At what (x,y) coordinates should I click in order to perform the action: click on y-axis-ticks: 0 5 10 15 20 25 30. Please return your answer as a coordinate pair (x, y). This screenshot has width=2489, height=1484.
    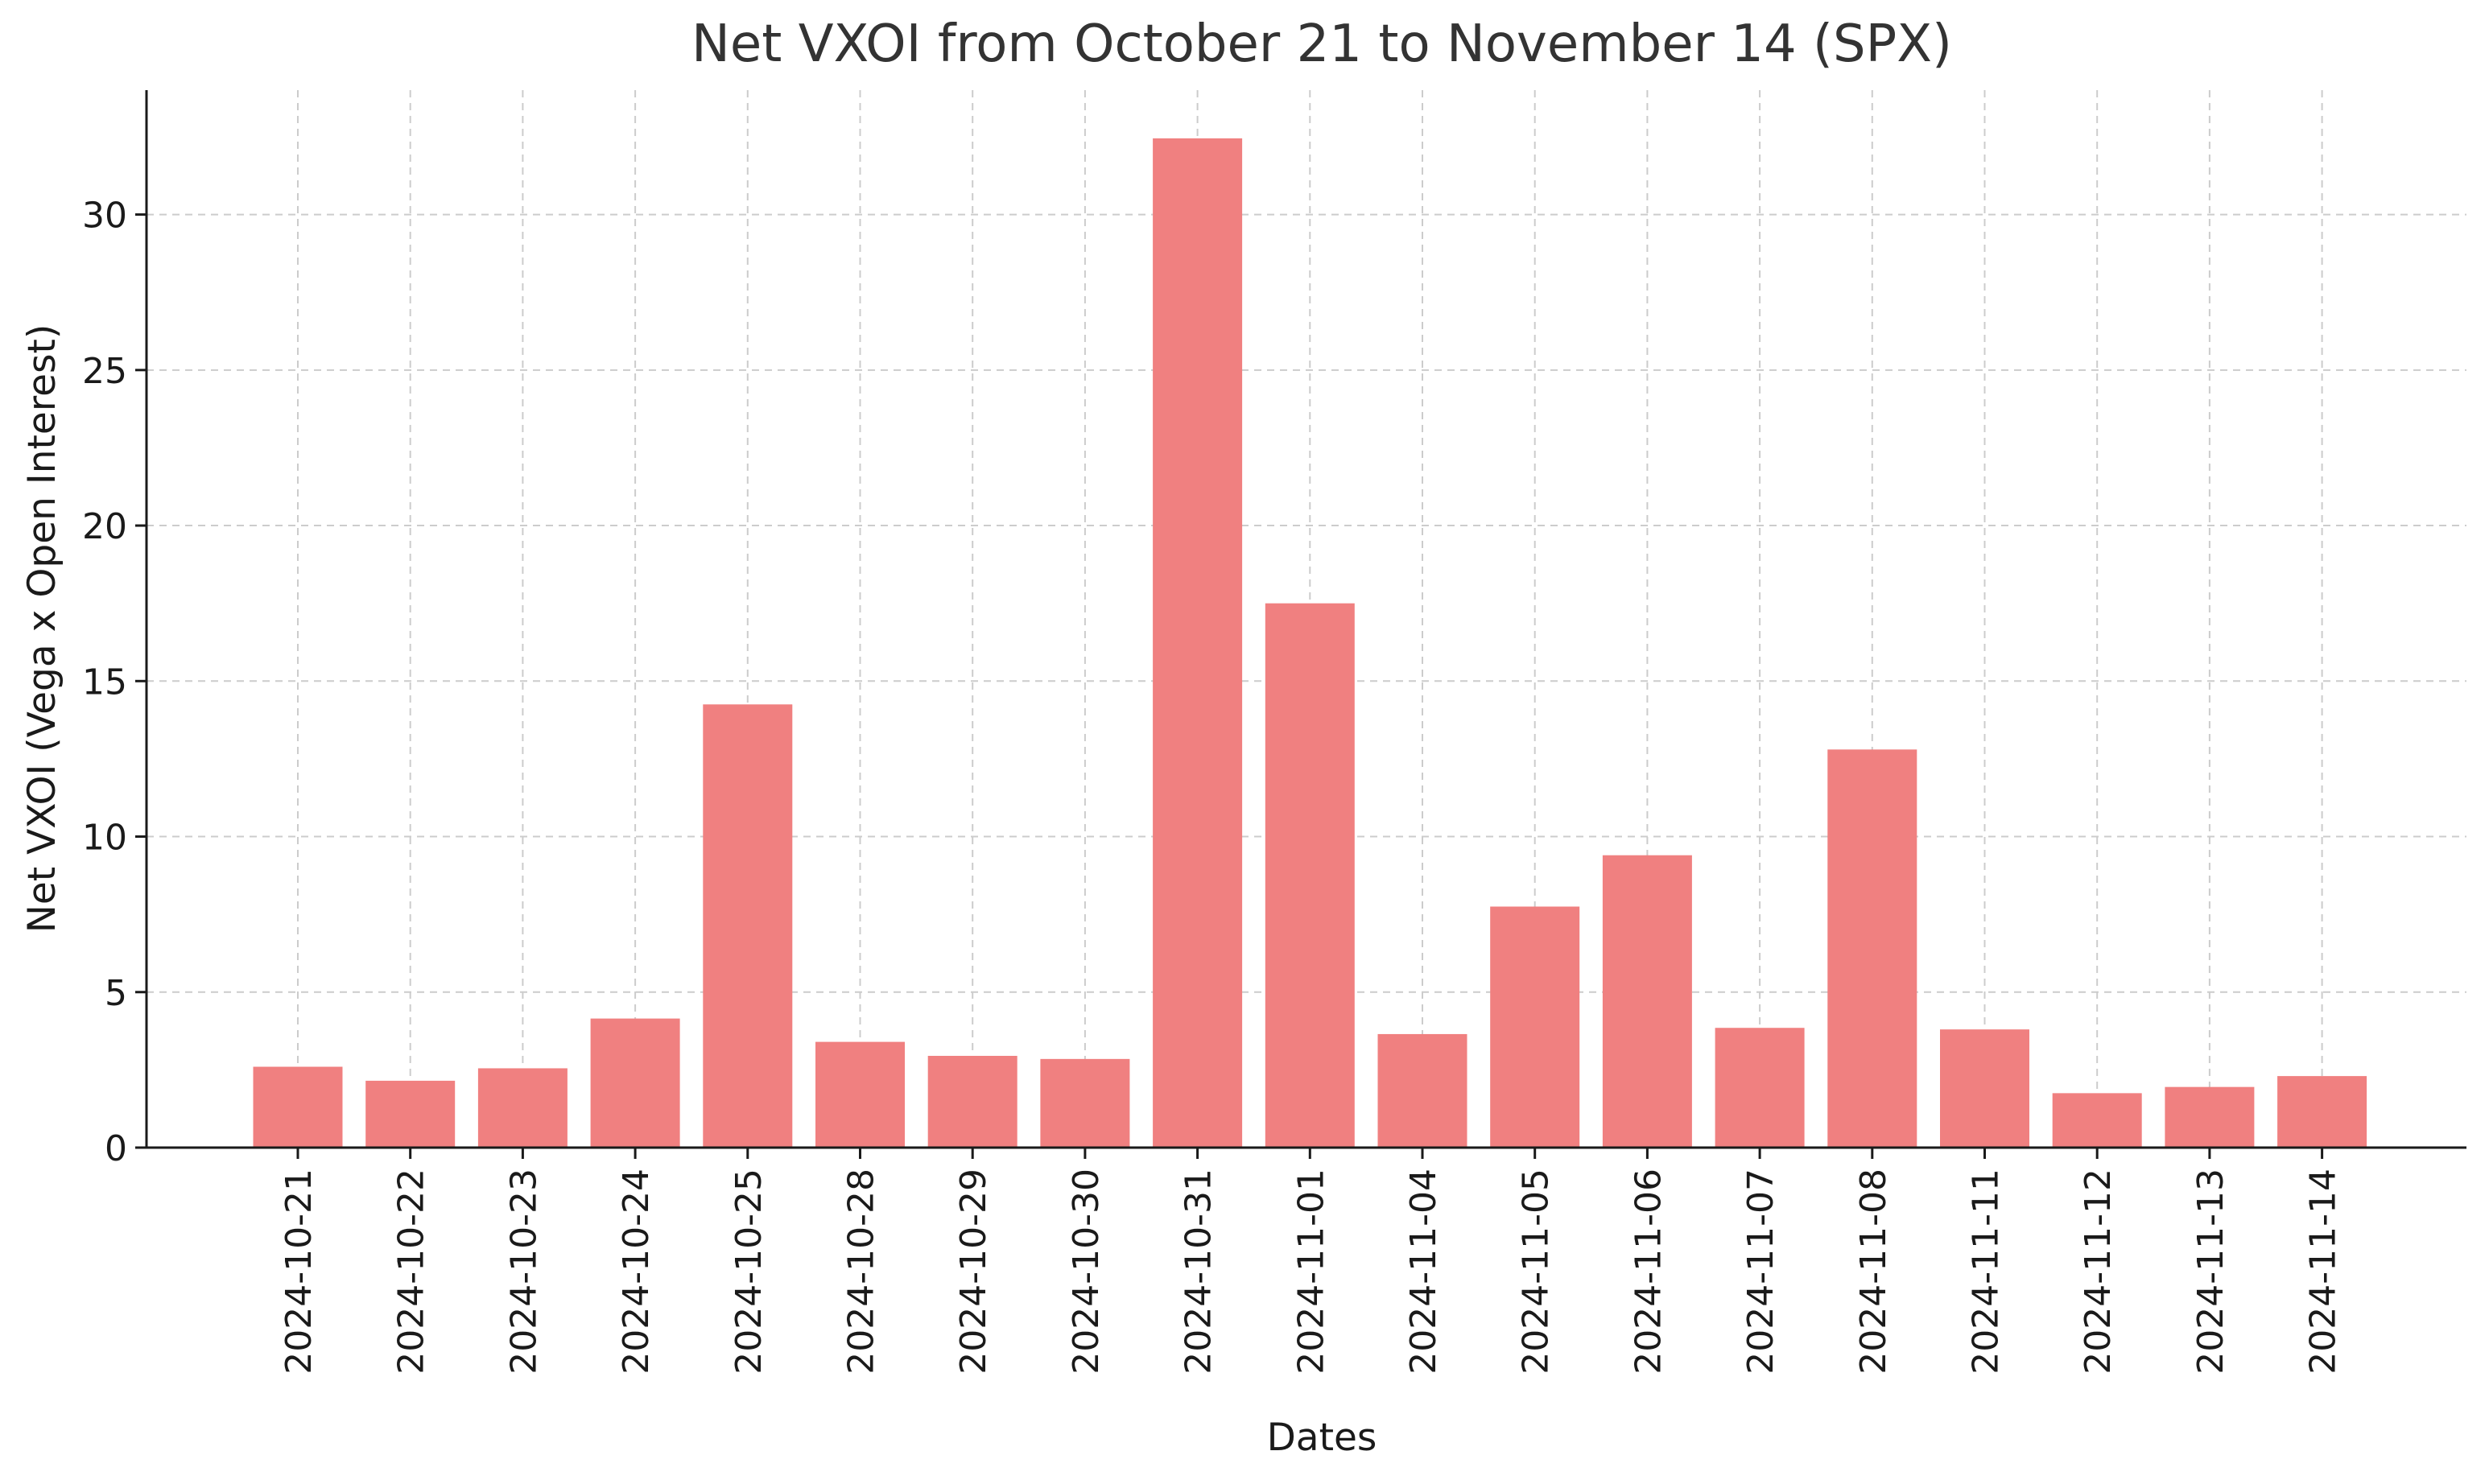
    Looking at the image, I should click on (114, 682).